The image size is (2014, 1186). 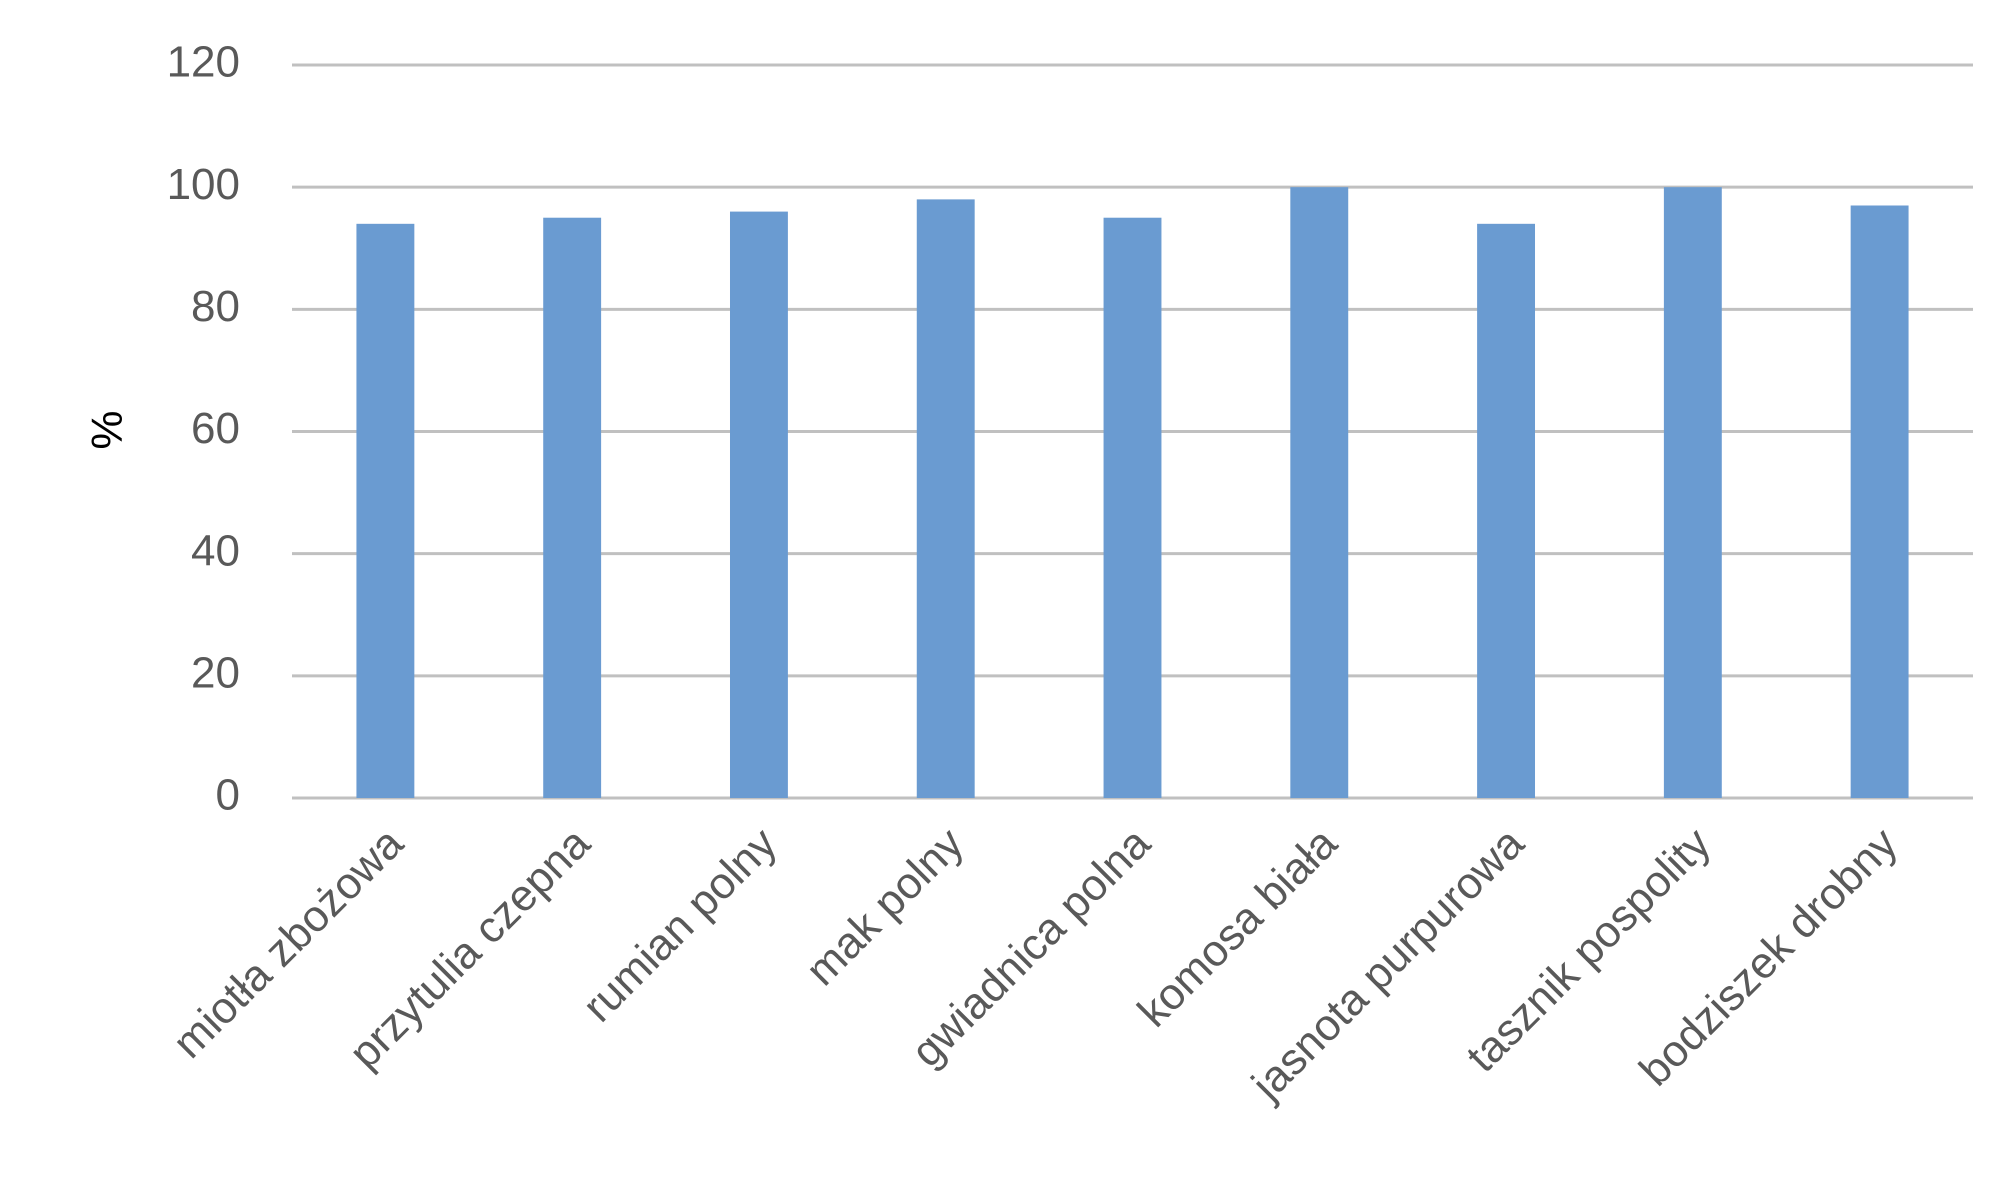 I want to click on y-tick-label: 40, so click(x=215, y=550).